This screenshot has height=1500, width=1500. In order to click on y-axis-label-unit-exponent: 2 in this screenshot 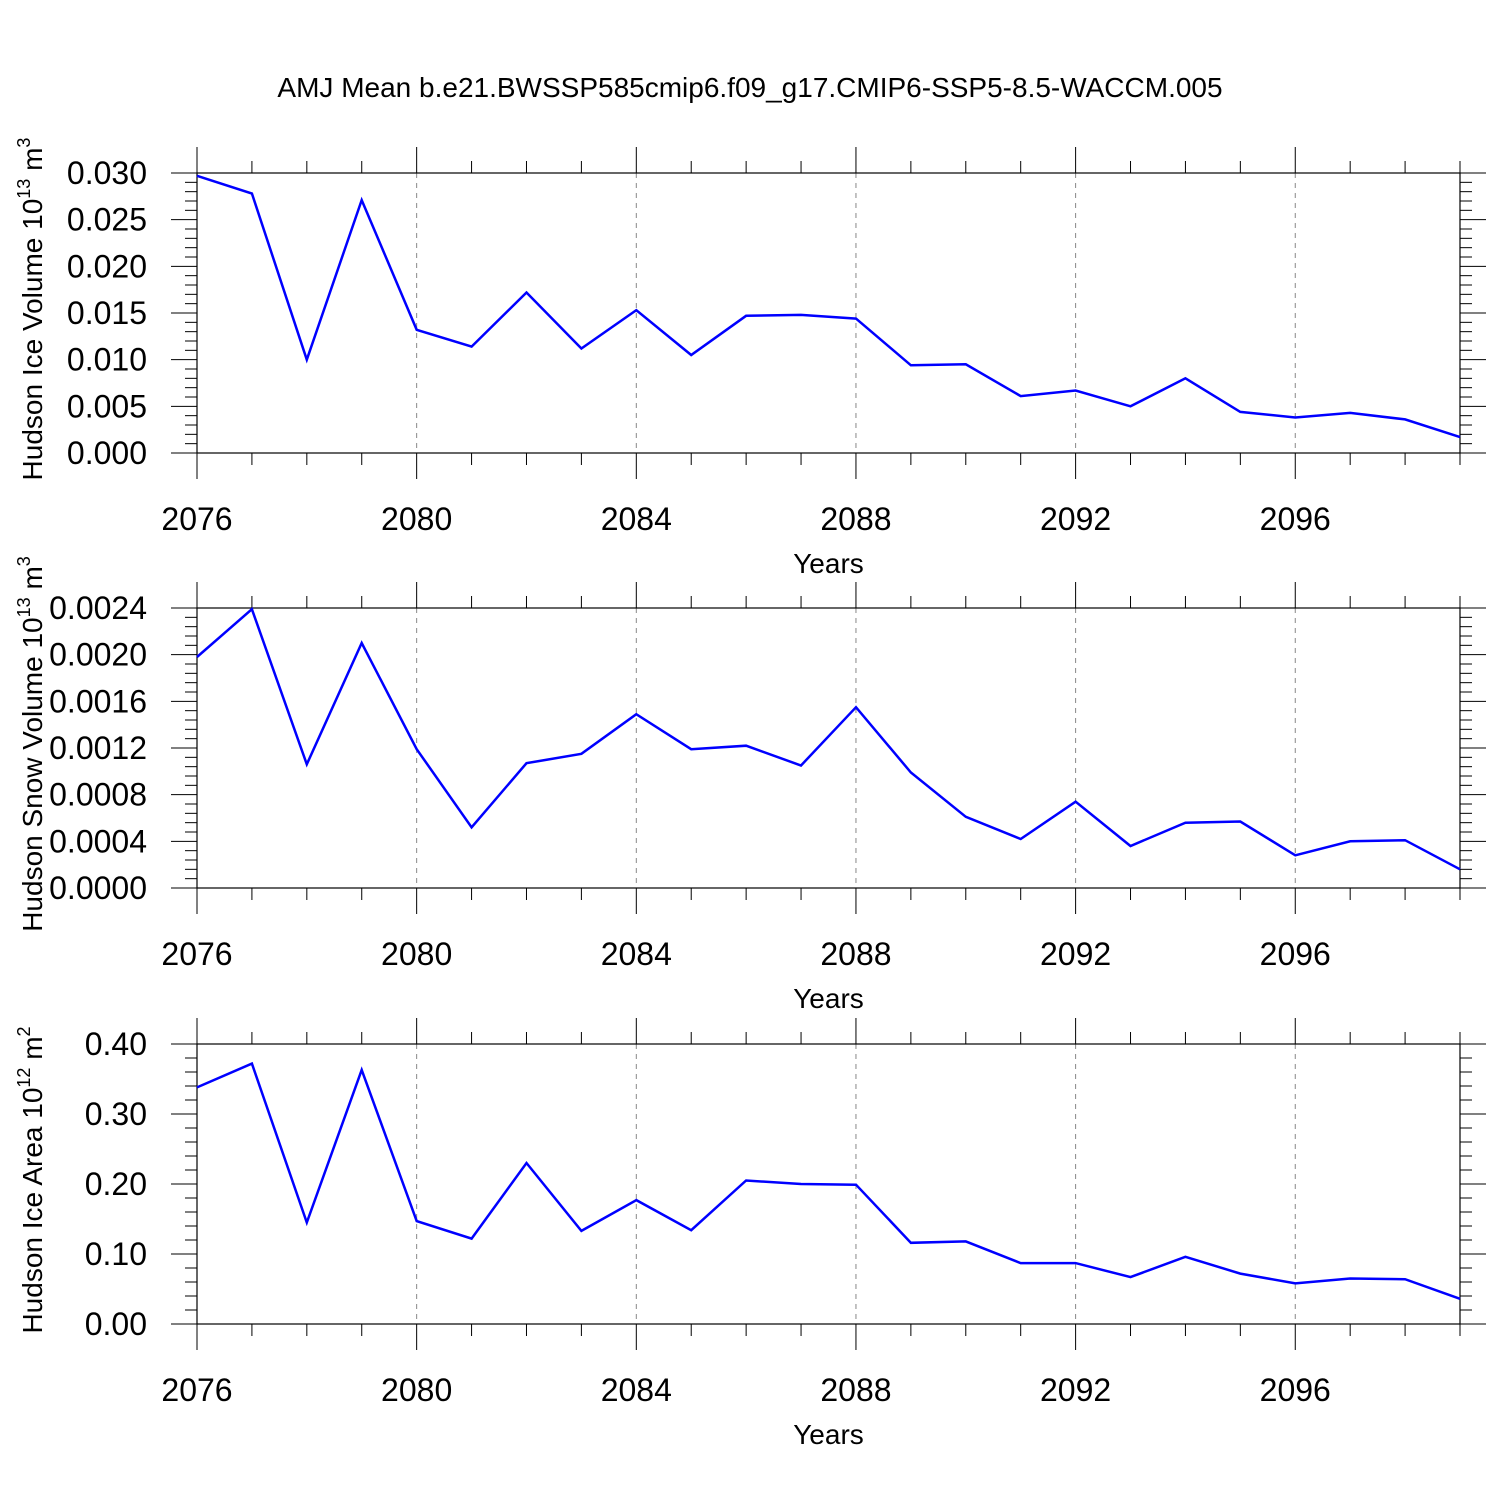, I will do `click(24, 1031)`.